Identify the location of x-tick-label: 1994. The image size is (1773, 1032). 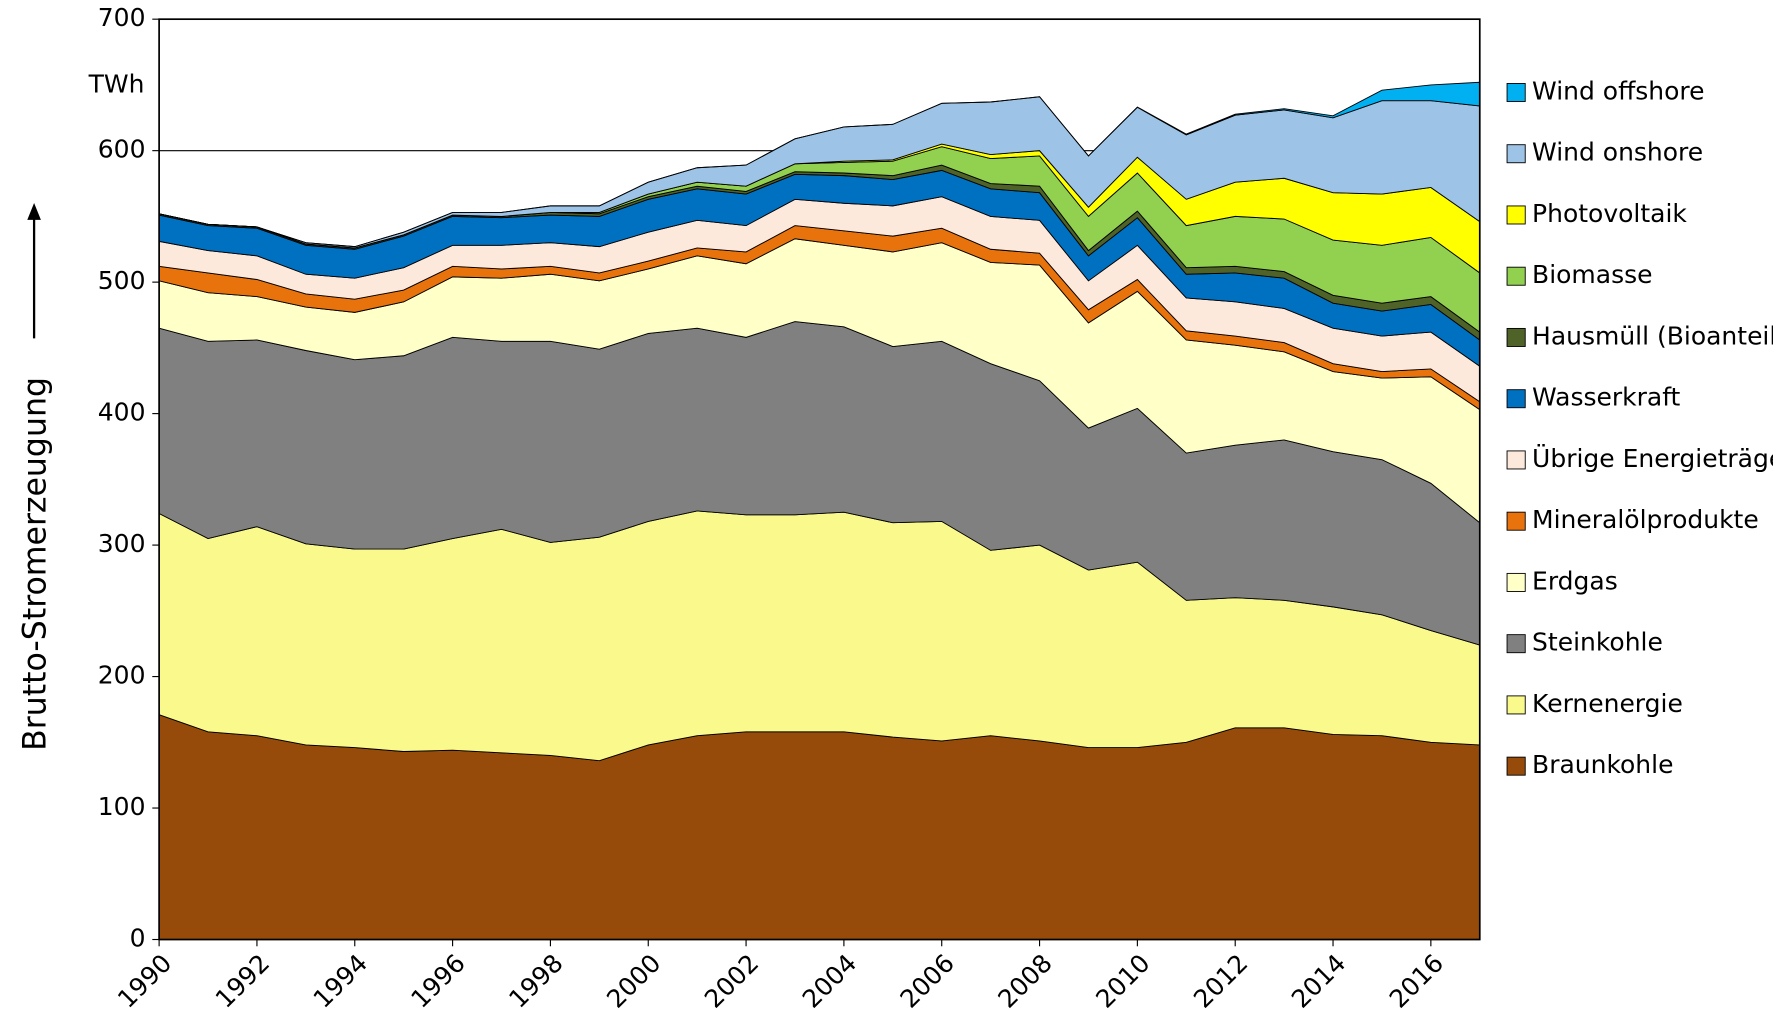
(341, 981).